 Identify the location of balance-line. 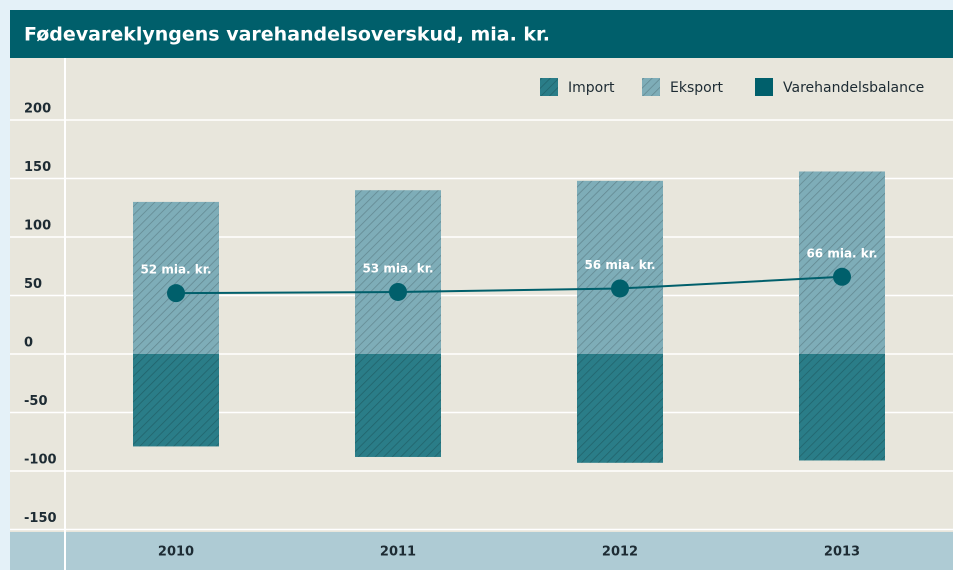
(509, 285).